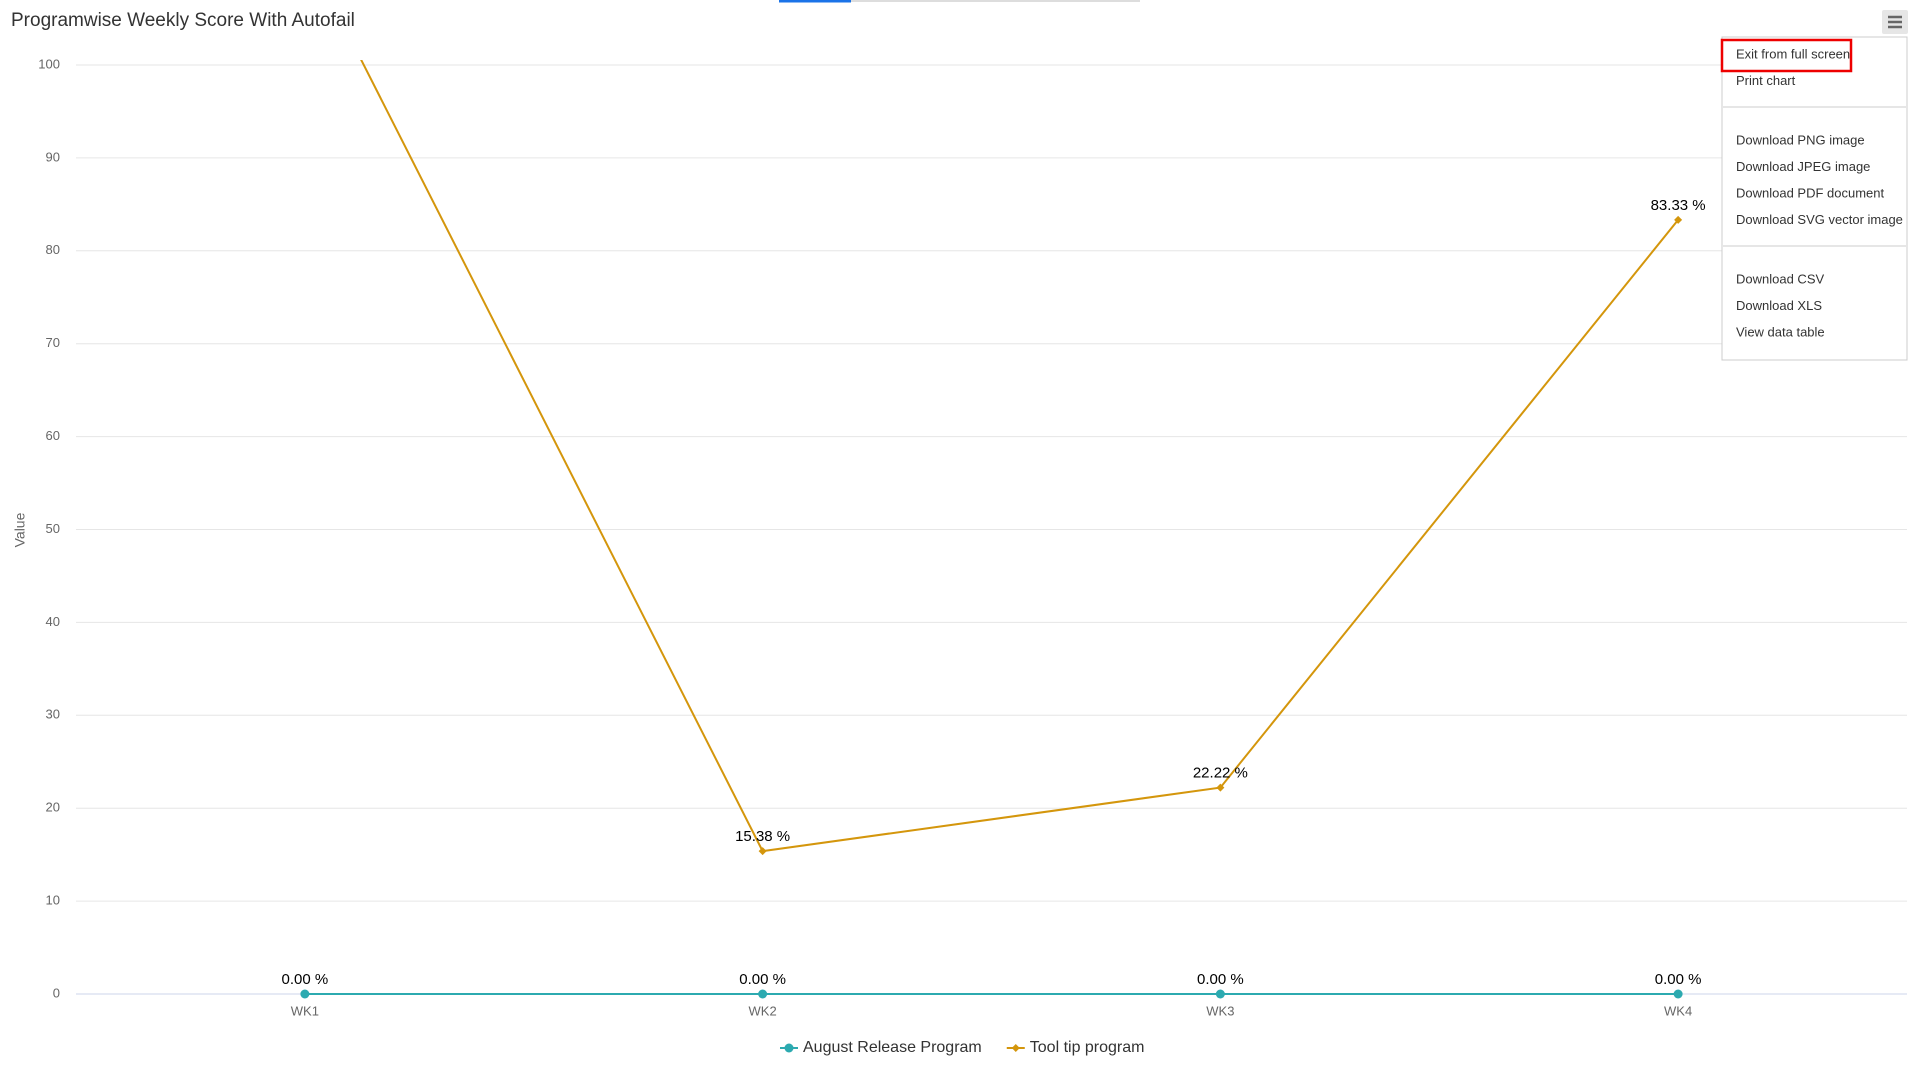  Describe the element at coordinates (53, 807) in the screenshot. I see `y-tick-label: 20` at that location.